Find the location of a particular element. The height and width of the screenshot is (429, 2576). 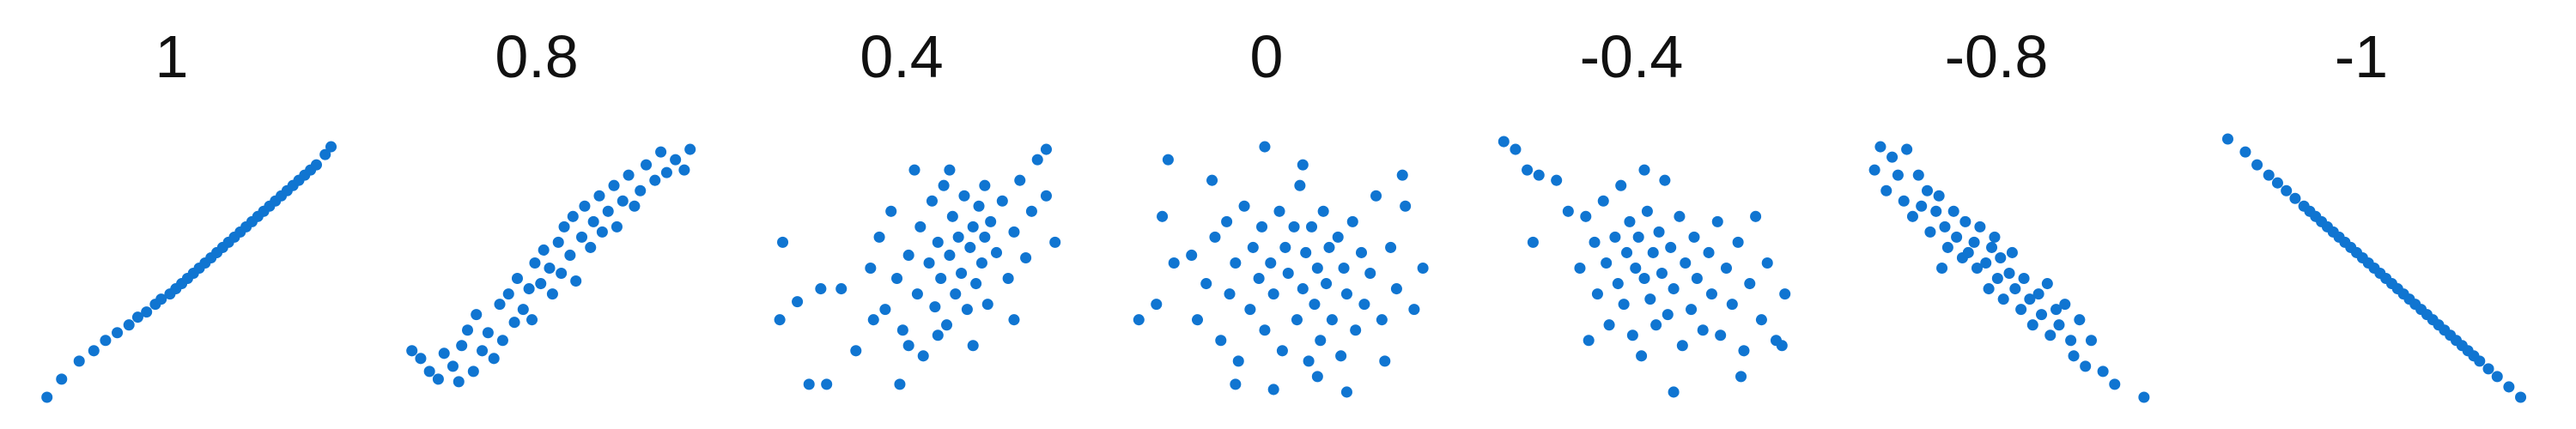

panel-title: 1 is located at coordinates (172, 56).